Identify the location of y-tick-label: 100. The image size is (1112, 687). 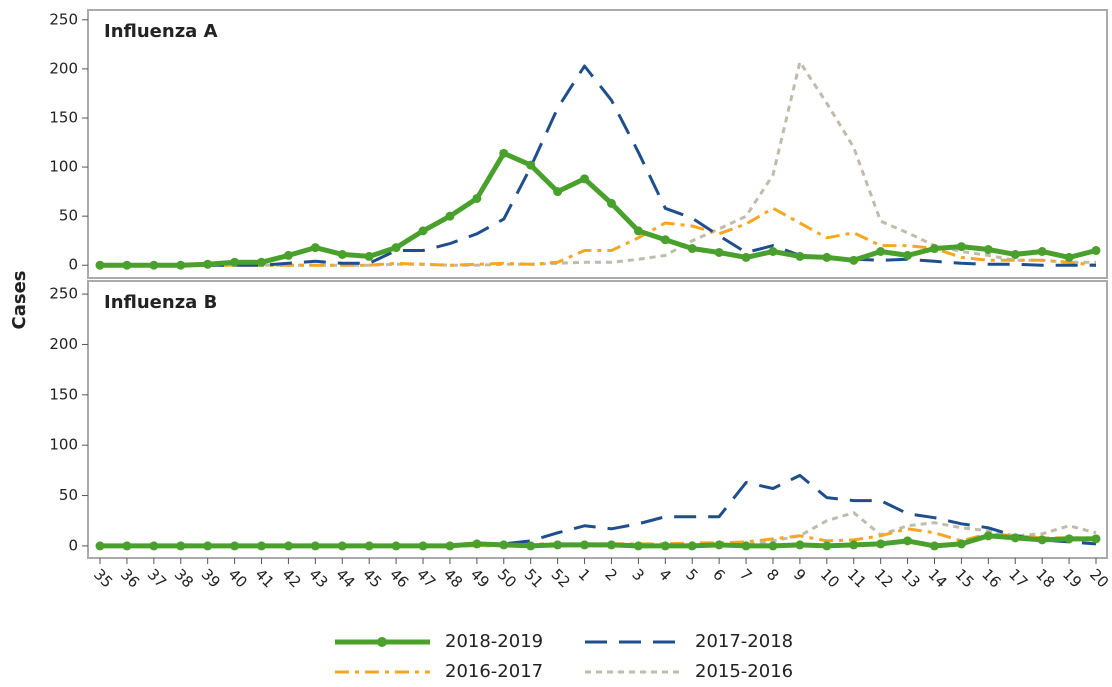
(63, 445).